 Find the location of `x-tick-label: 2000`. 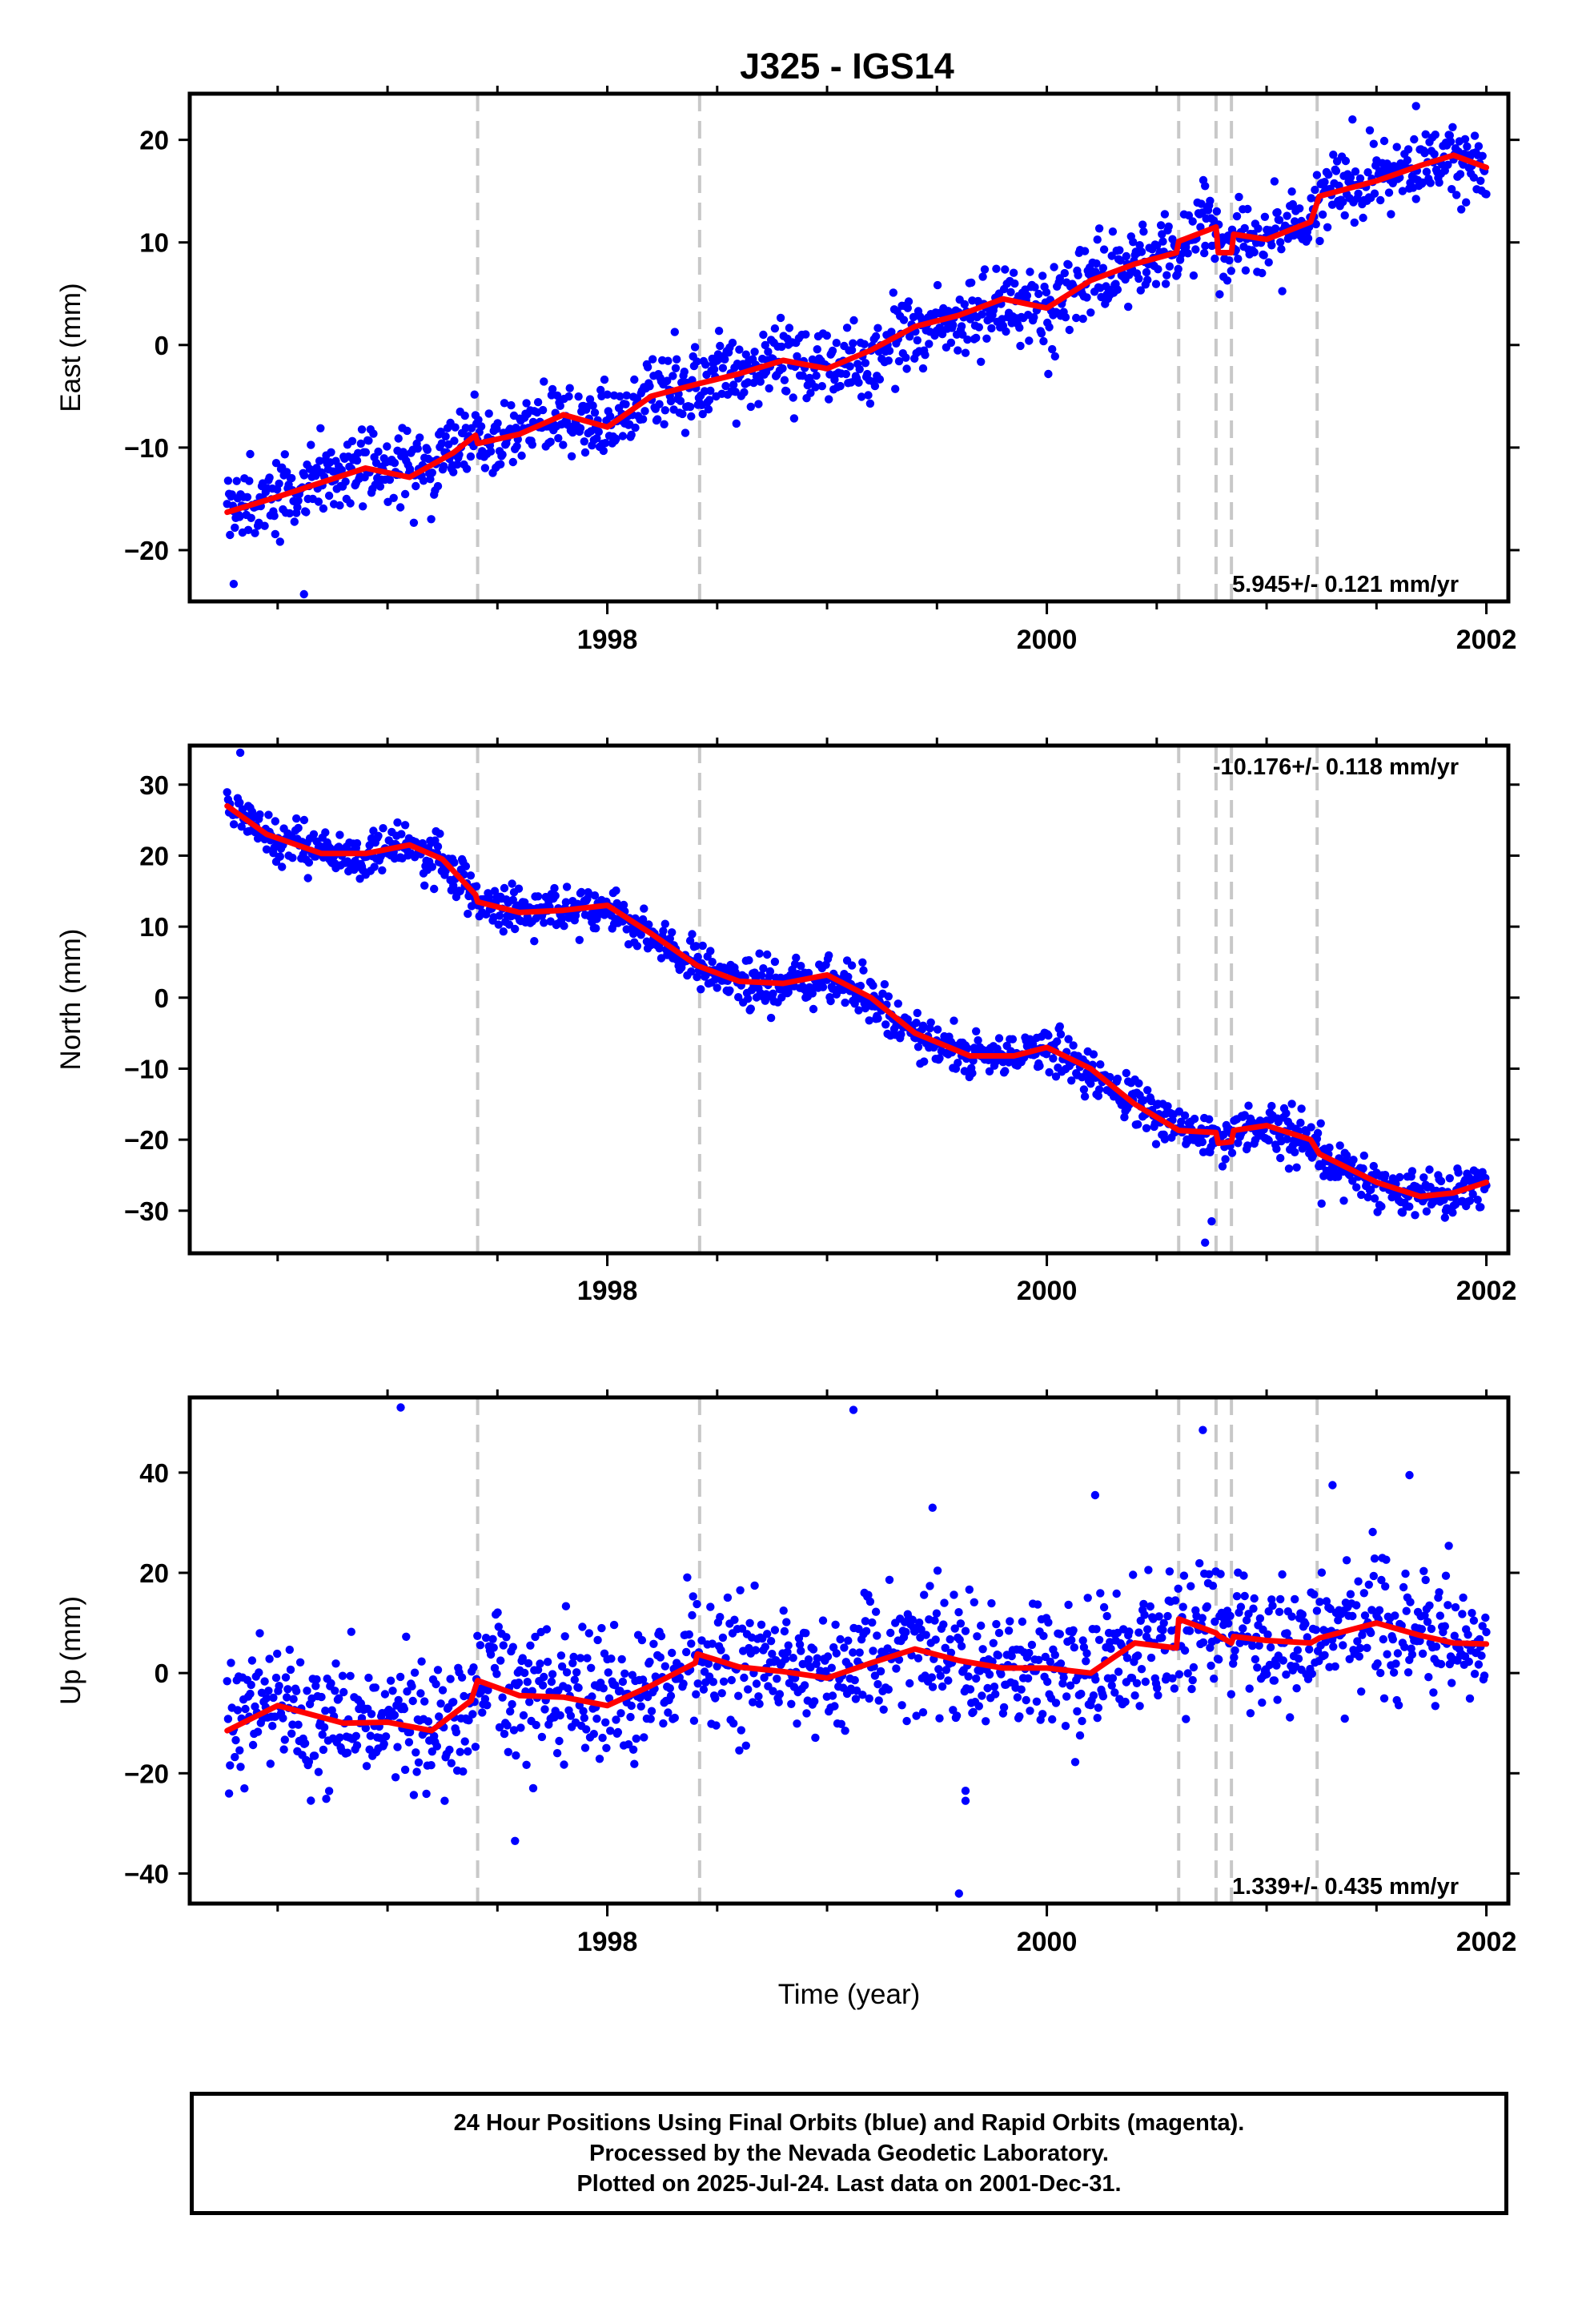

x-tick-label: 2000 is located at coordinates (1047, 1291).